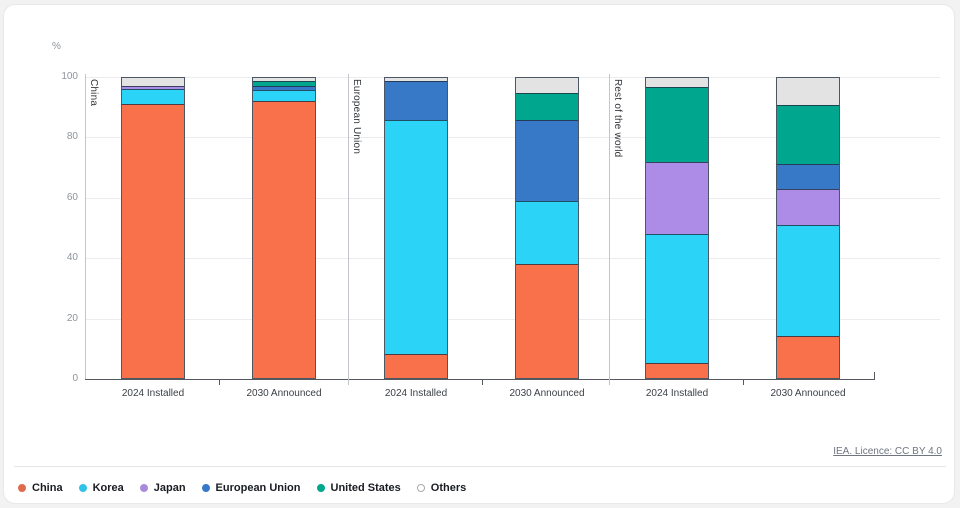 Image resolution: width=960 pixels, height=508 pixels. What do you see at coordinates (365, 487) in the screenshot?
I see `legend-label: United States` at bounding box center [365, 487].